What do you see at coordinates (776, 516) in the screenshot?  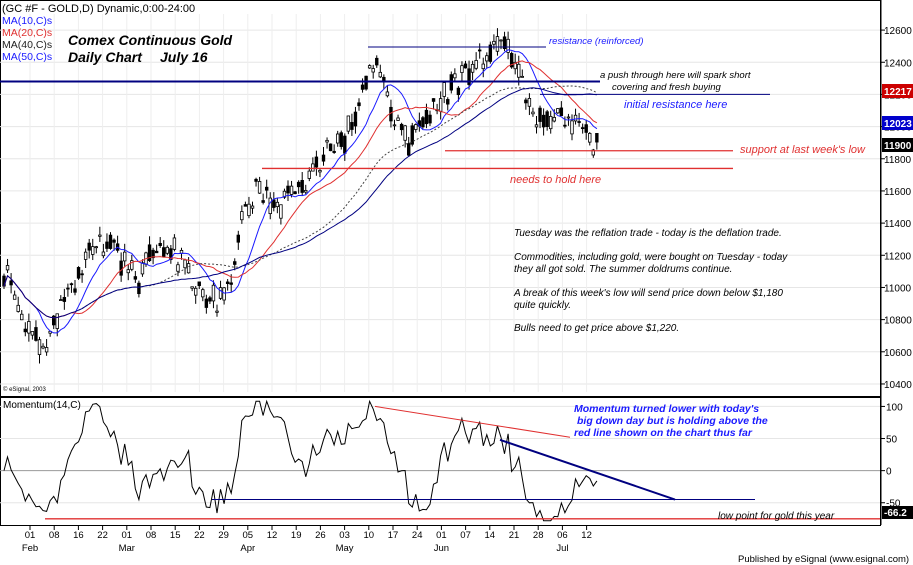 I see `low-point-note: low point for gold this year` at bounding box center [776, 516].